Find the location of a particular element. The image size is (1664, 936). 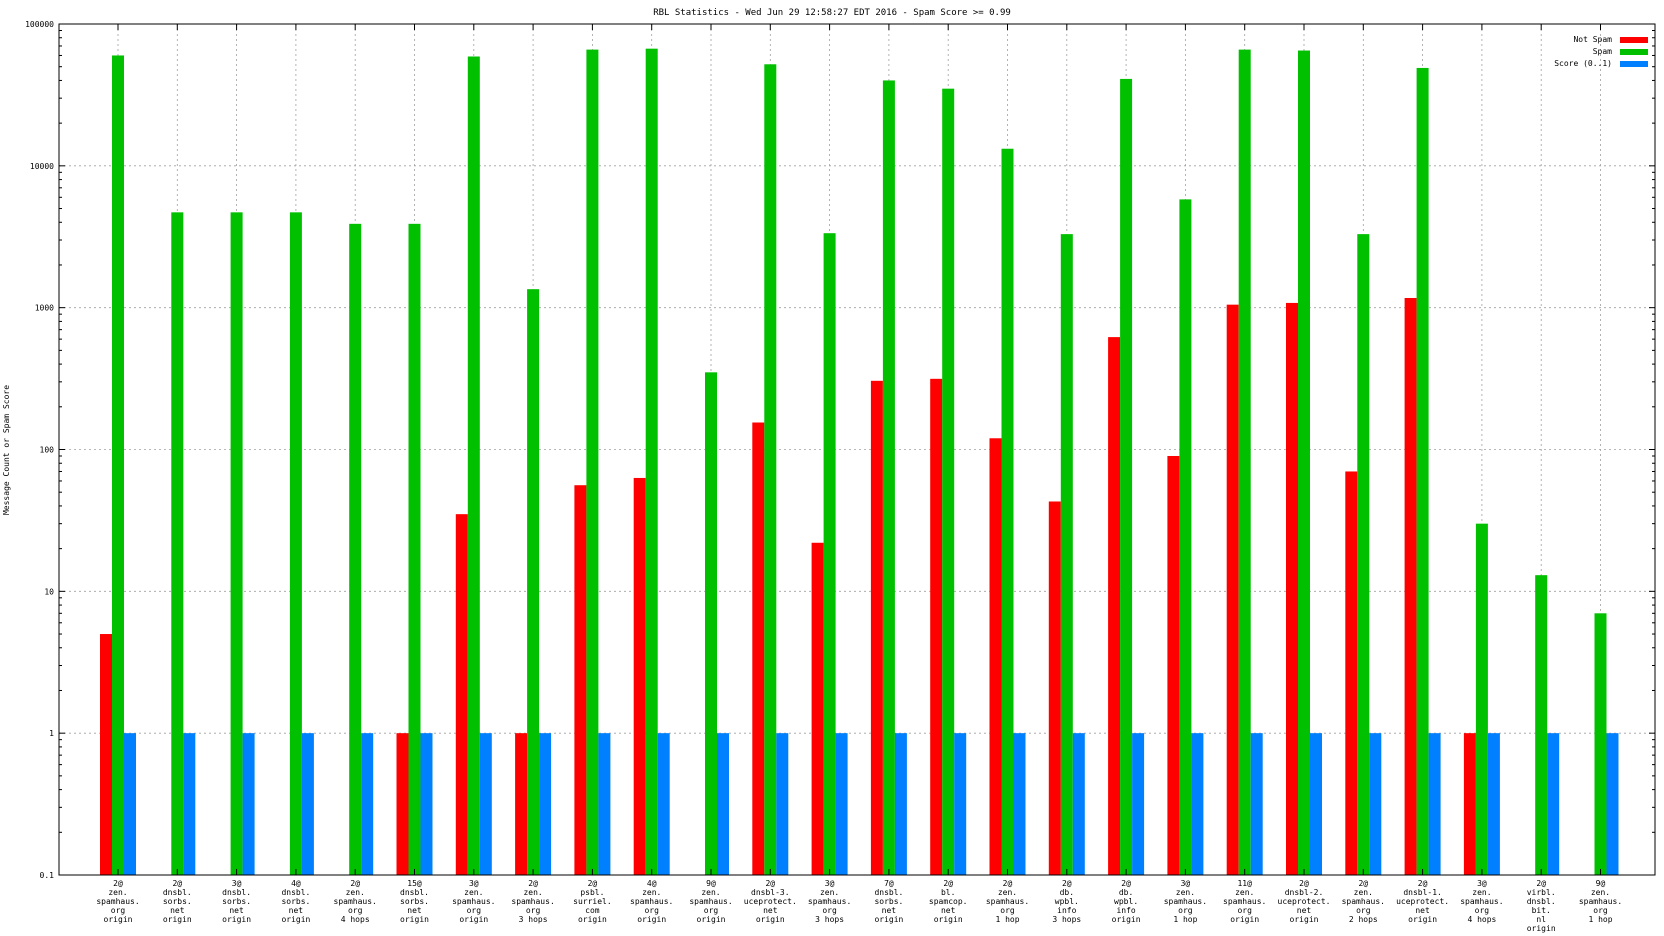

x-tick-label: 2@ db. wpbl. info 3 hops is located at coordinates (1066, 901).